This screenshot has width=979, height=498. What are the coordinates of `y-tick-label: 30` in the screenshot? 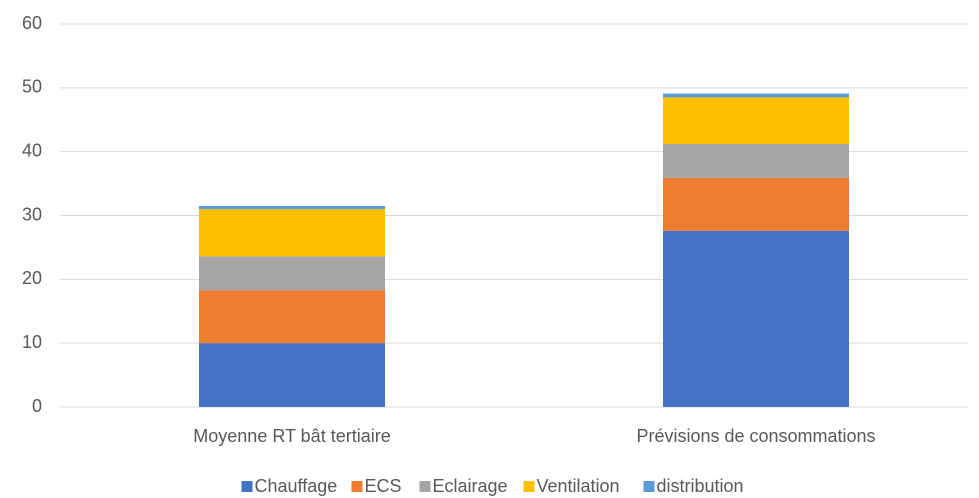 It's located at (32, 214).